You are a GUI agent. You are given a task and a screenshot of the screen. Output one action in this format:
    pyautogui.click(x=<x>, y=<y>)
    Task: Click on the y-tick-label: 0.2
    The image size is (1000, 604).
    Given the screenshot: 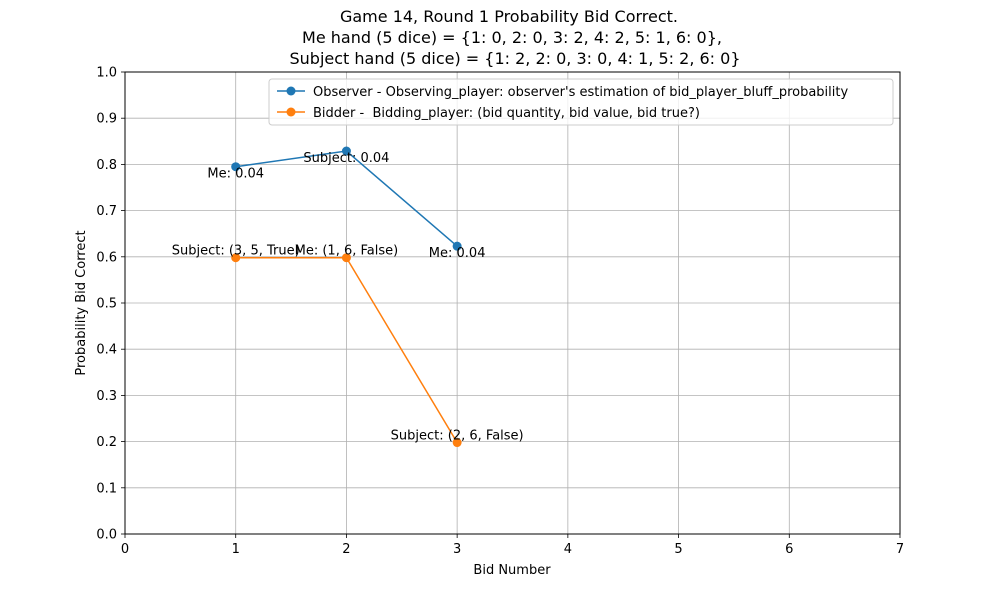 What is the action you would take?
    pyautogui.click(x=106, y=442)
    